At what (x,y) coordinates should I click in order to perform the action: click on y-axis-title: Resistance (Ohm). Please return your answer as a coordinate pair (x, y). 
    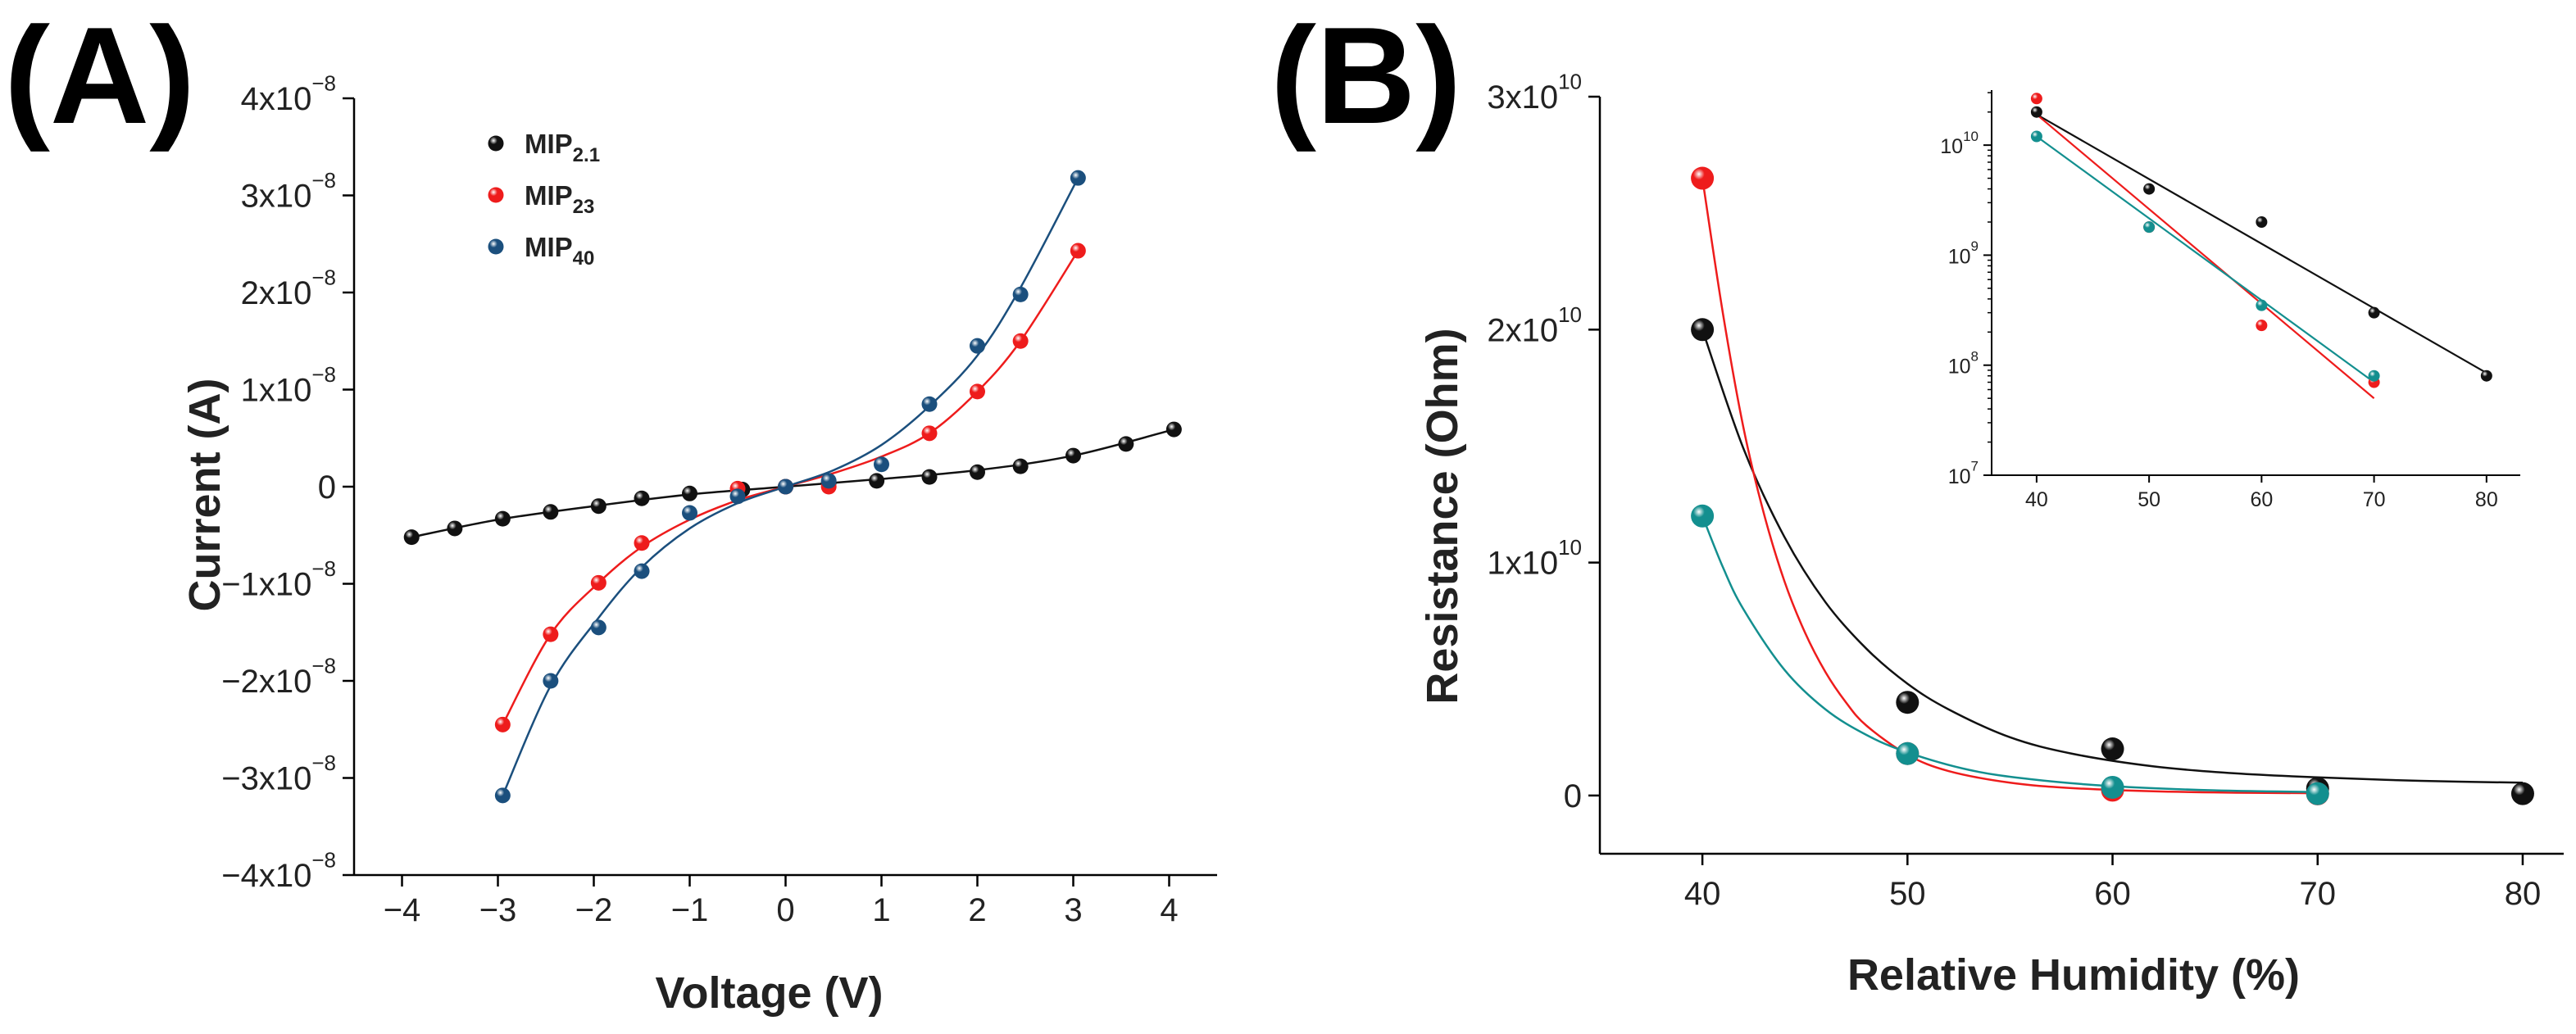
    Looking at the image, I should click on (1442, 516).